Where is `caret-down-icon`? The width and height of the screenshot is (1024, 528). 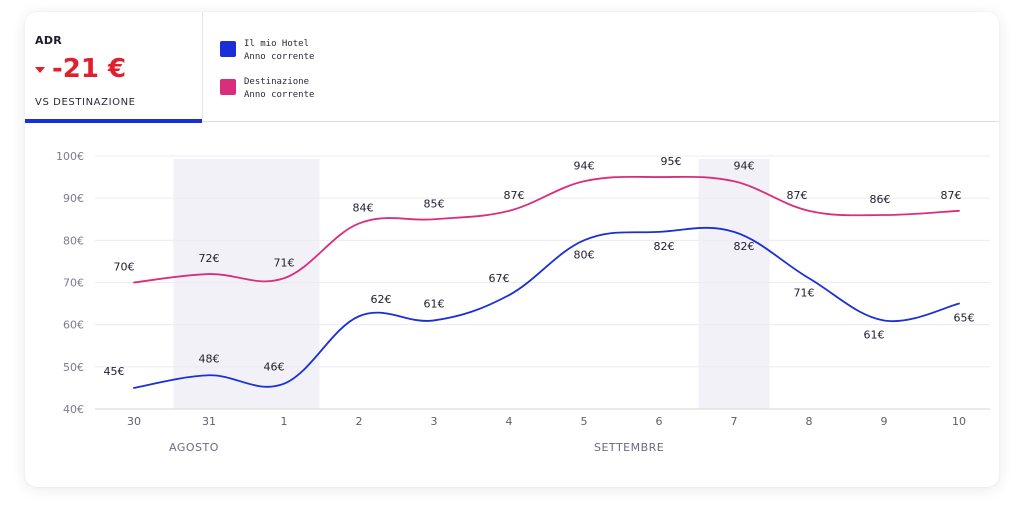 caret-down-icon is located at coordinates (40, 70).